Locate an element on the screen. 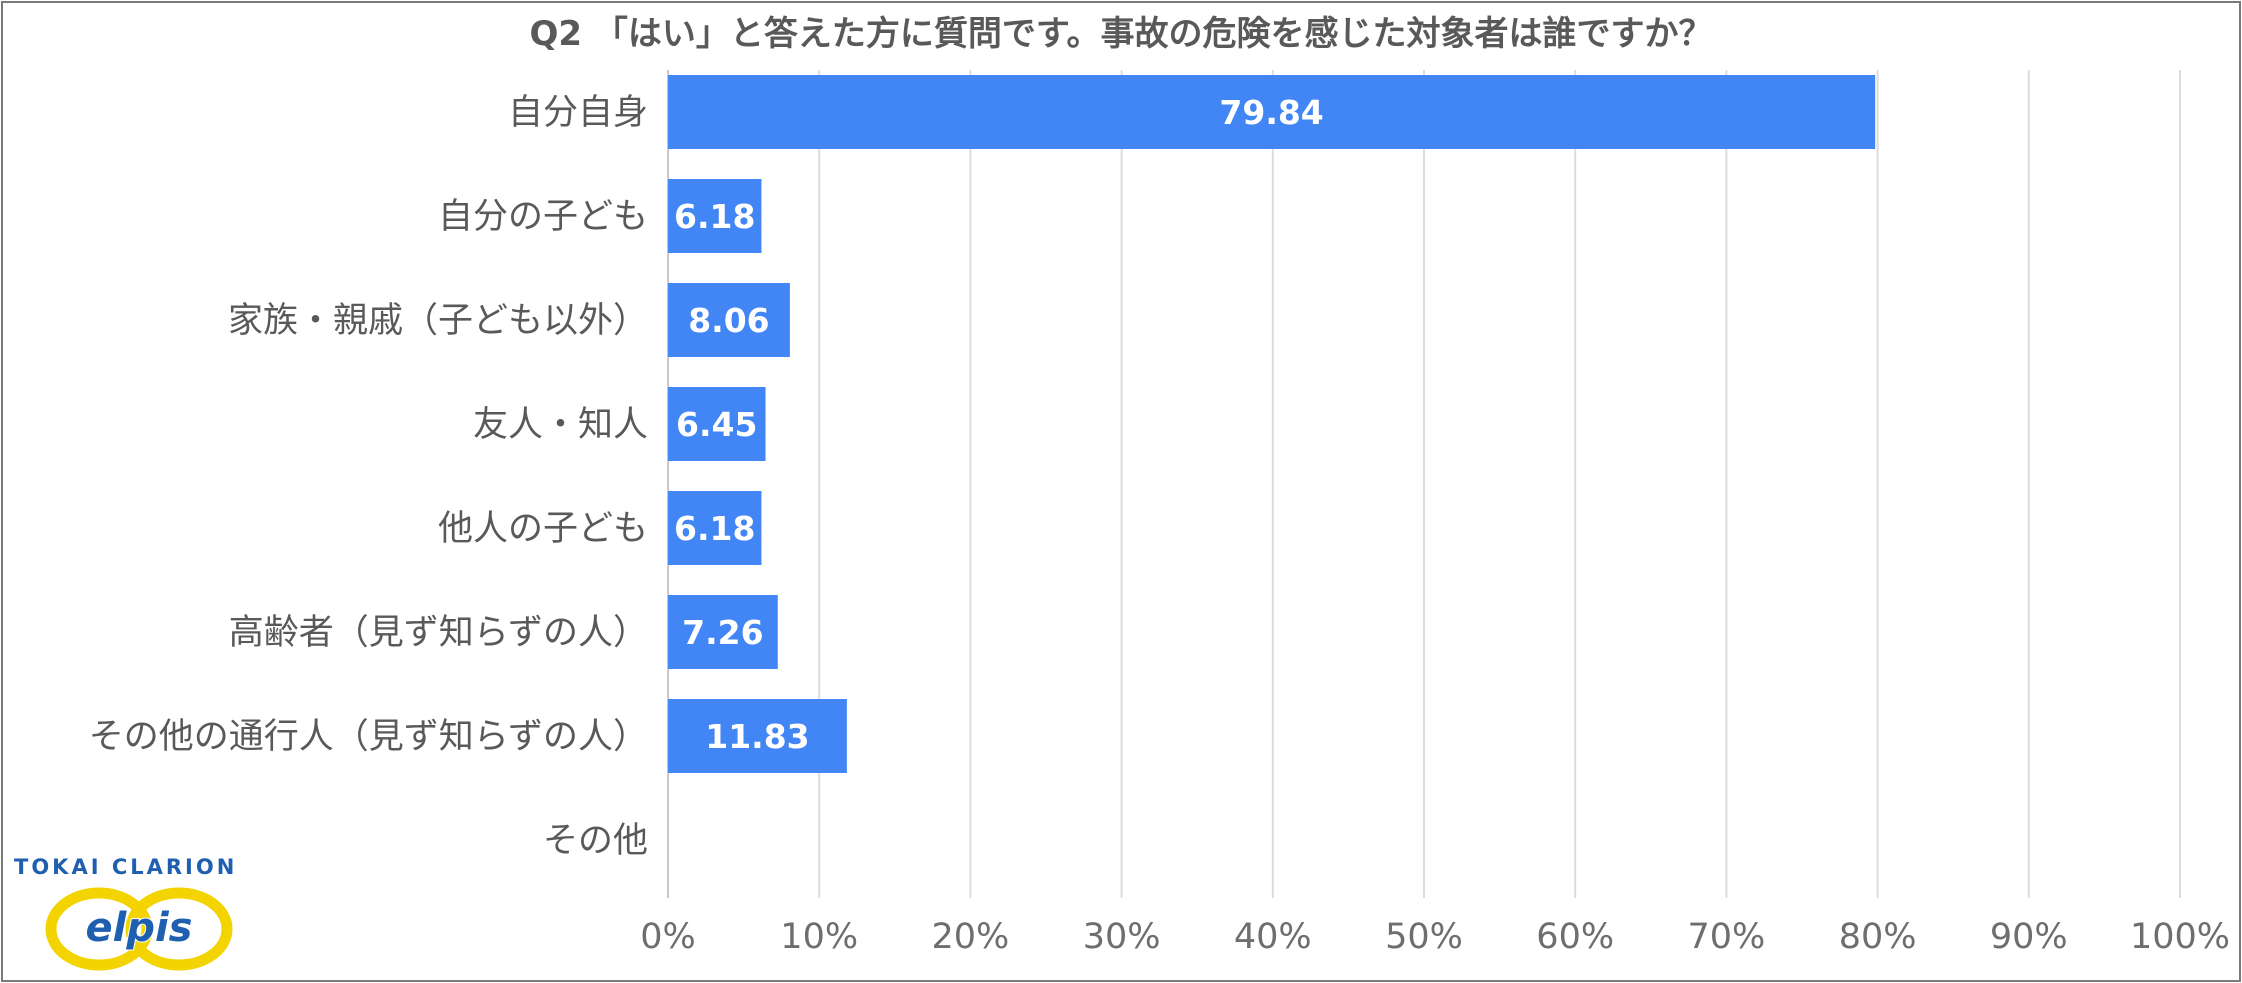 This screenshot has height=983, width=2242. x-tick-label: 60% is located at coordinates (1575, 937).